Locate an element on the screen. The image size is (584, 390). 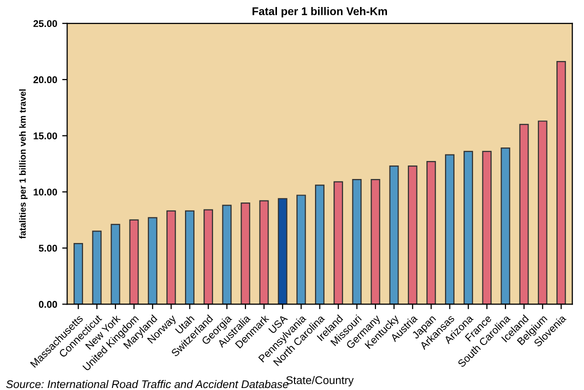
x-axis-title: State/Country is located at coordinates (320, 381).